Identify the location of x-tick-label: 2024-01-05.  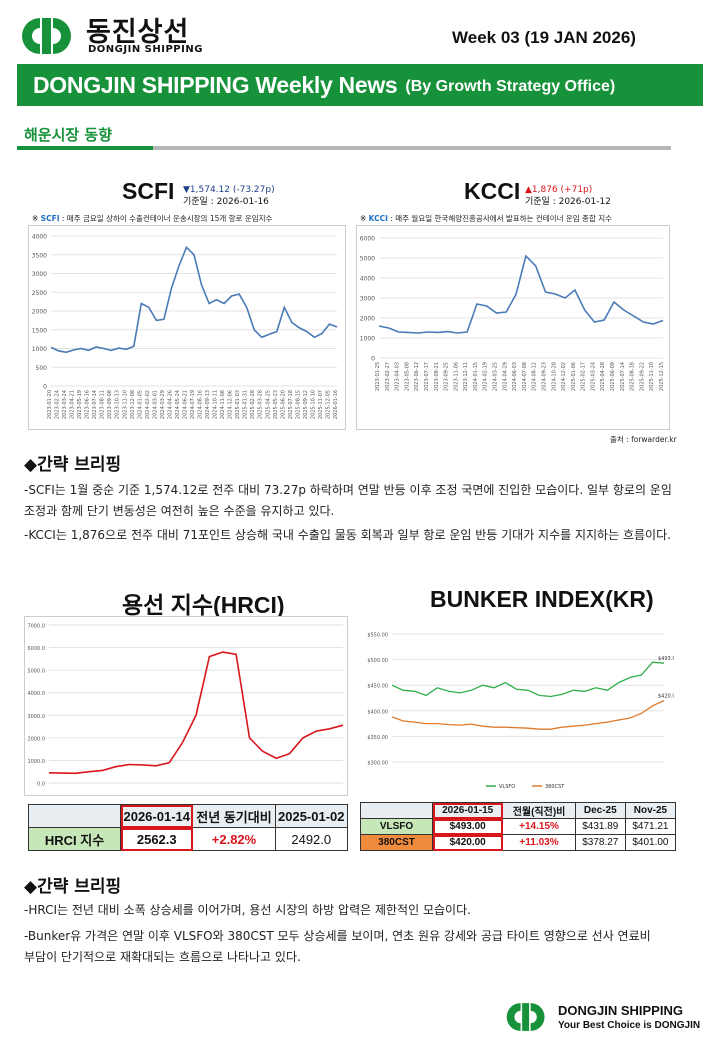
(140, 404).